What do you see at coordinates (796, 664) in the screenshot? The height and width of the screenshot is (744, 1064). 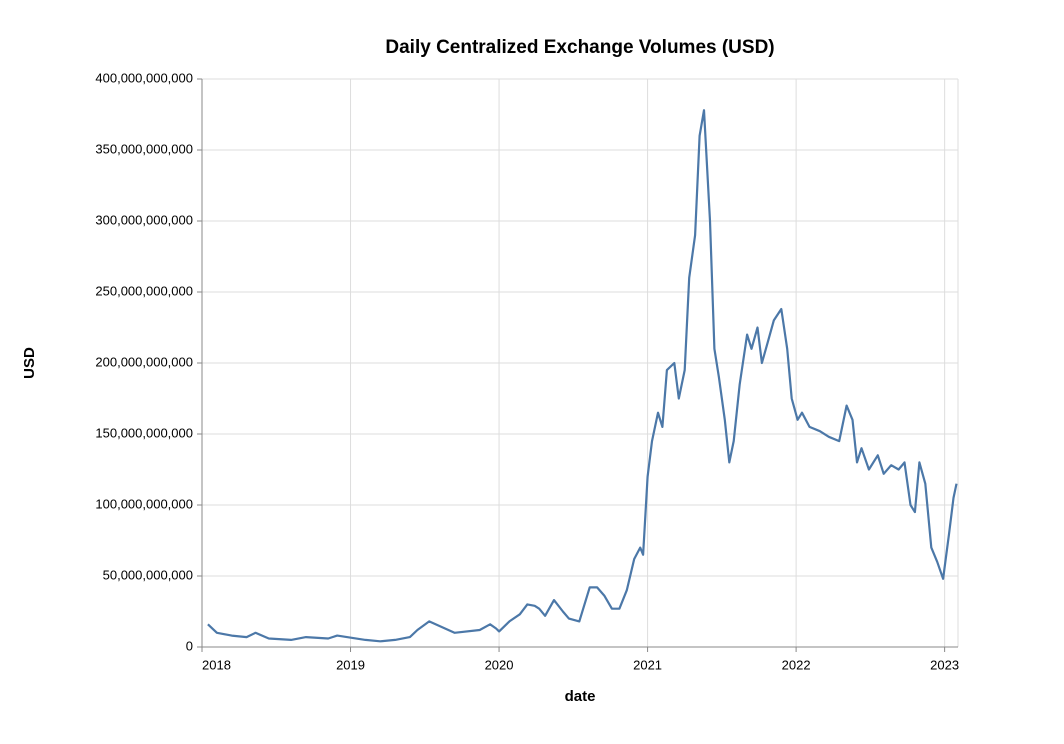 I see `x-tick-label: 2022` at bounding box center [796, 664].